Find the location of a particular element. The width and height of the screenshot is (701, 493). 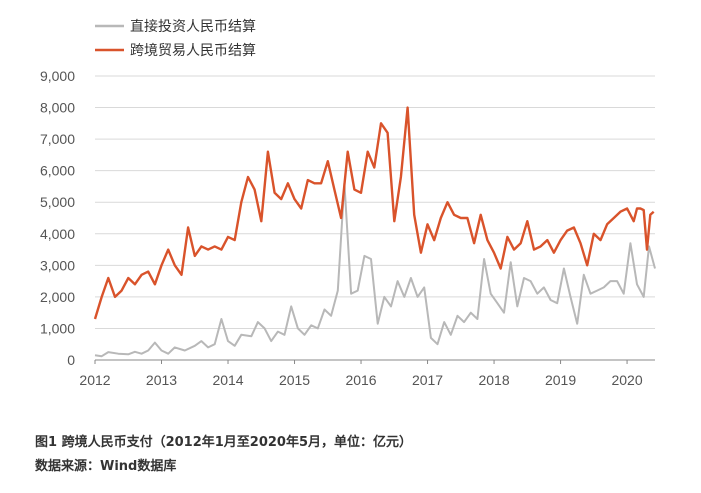

y-tick-label: 4,000 is located at coordinates (57, 234).